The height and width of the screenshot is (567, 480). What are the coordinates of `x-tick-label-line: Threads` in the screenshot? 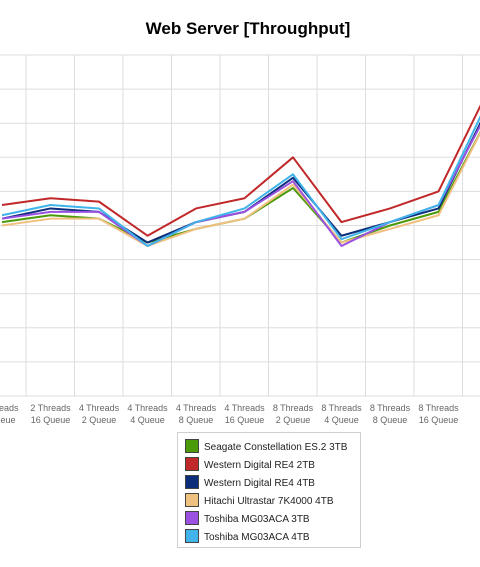 It's located at (9, 408).